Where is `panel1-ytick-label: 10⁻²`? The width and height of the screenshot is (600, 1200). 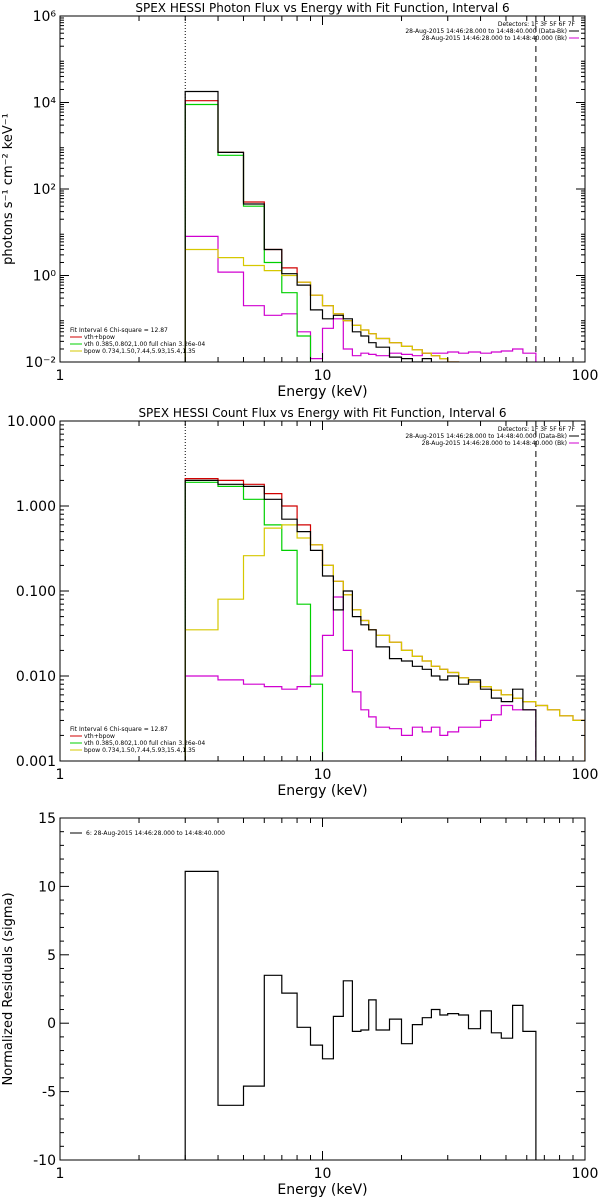 panel1-ytick-label: 10⁻² is located at coordinates (40, 363).